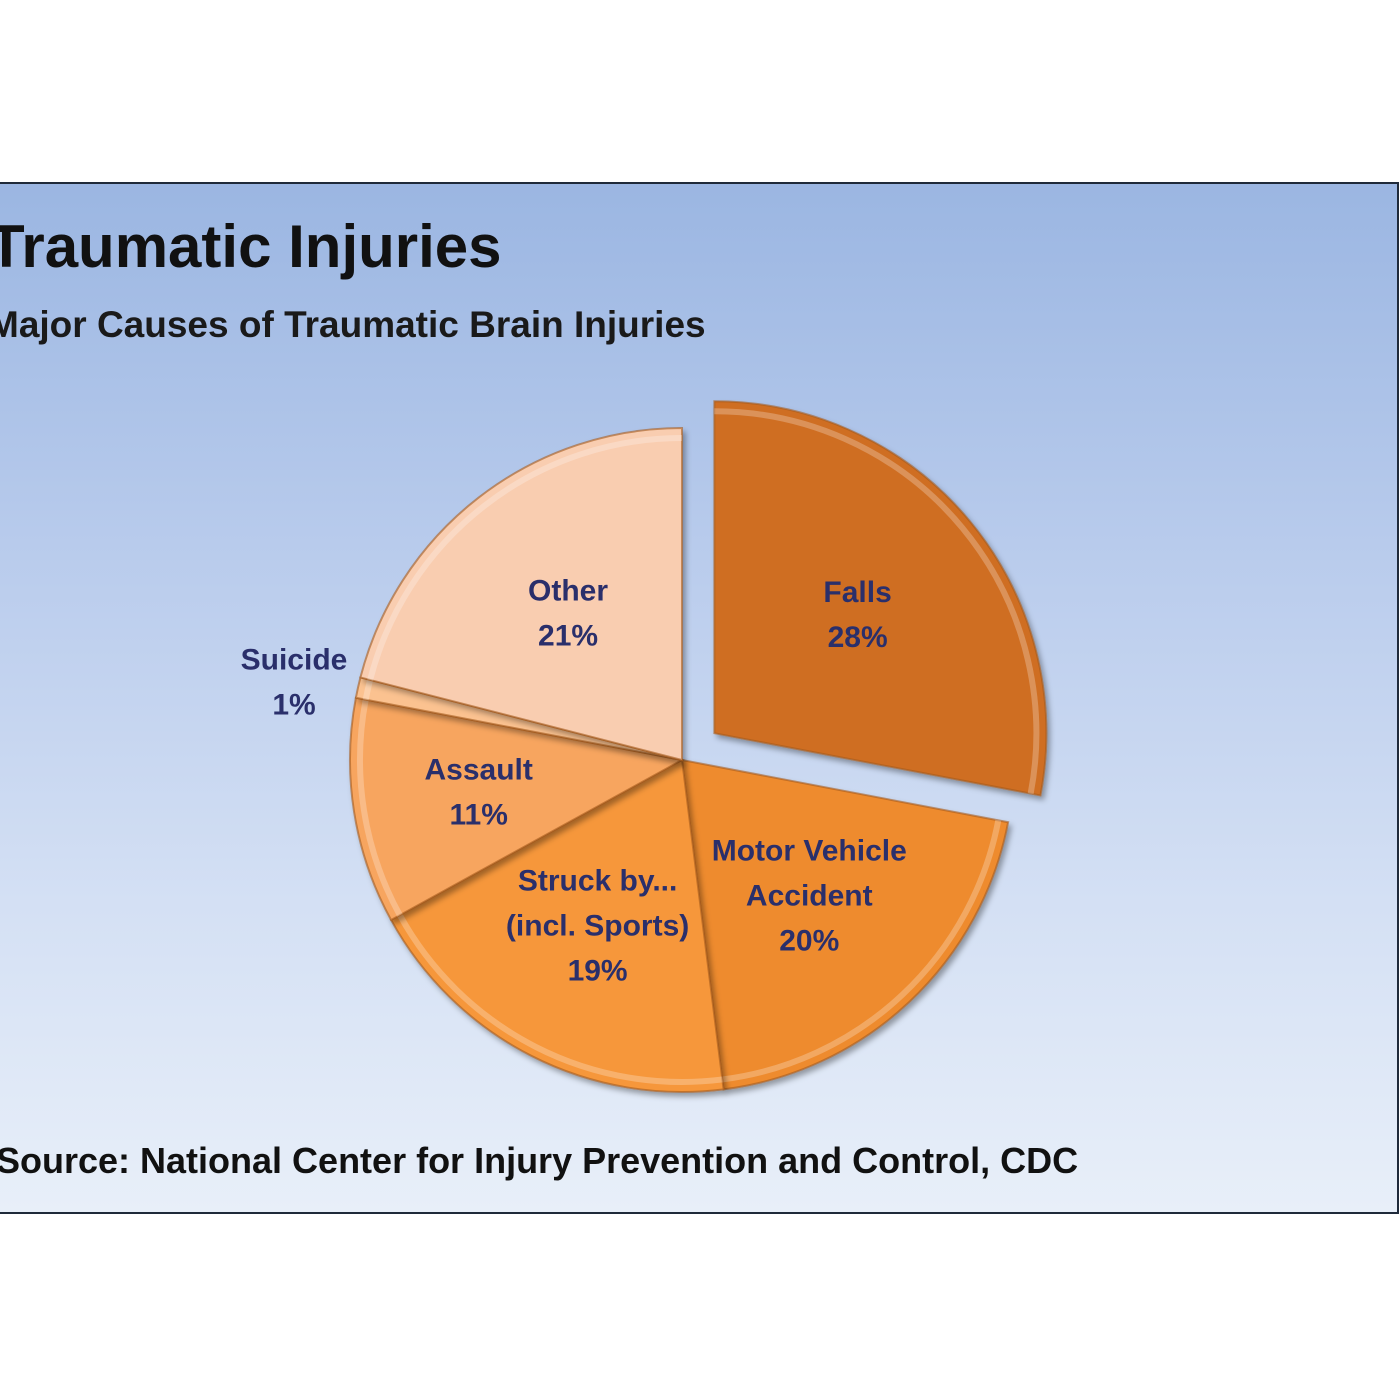 The width and height of the screenshot is (1400, 1400). Describe the element at coordinates (598, 971) in the screenshot. I see `slice-value-label: 19%` at that location.